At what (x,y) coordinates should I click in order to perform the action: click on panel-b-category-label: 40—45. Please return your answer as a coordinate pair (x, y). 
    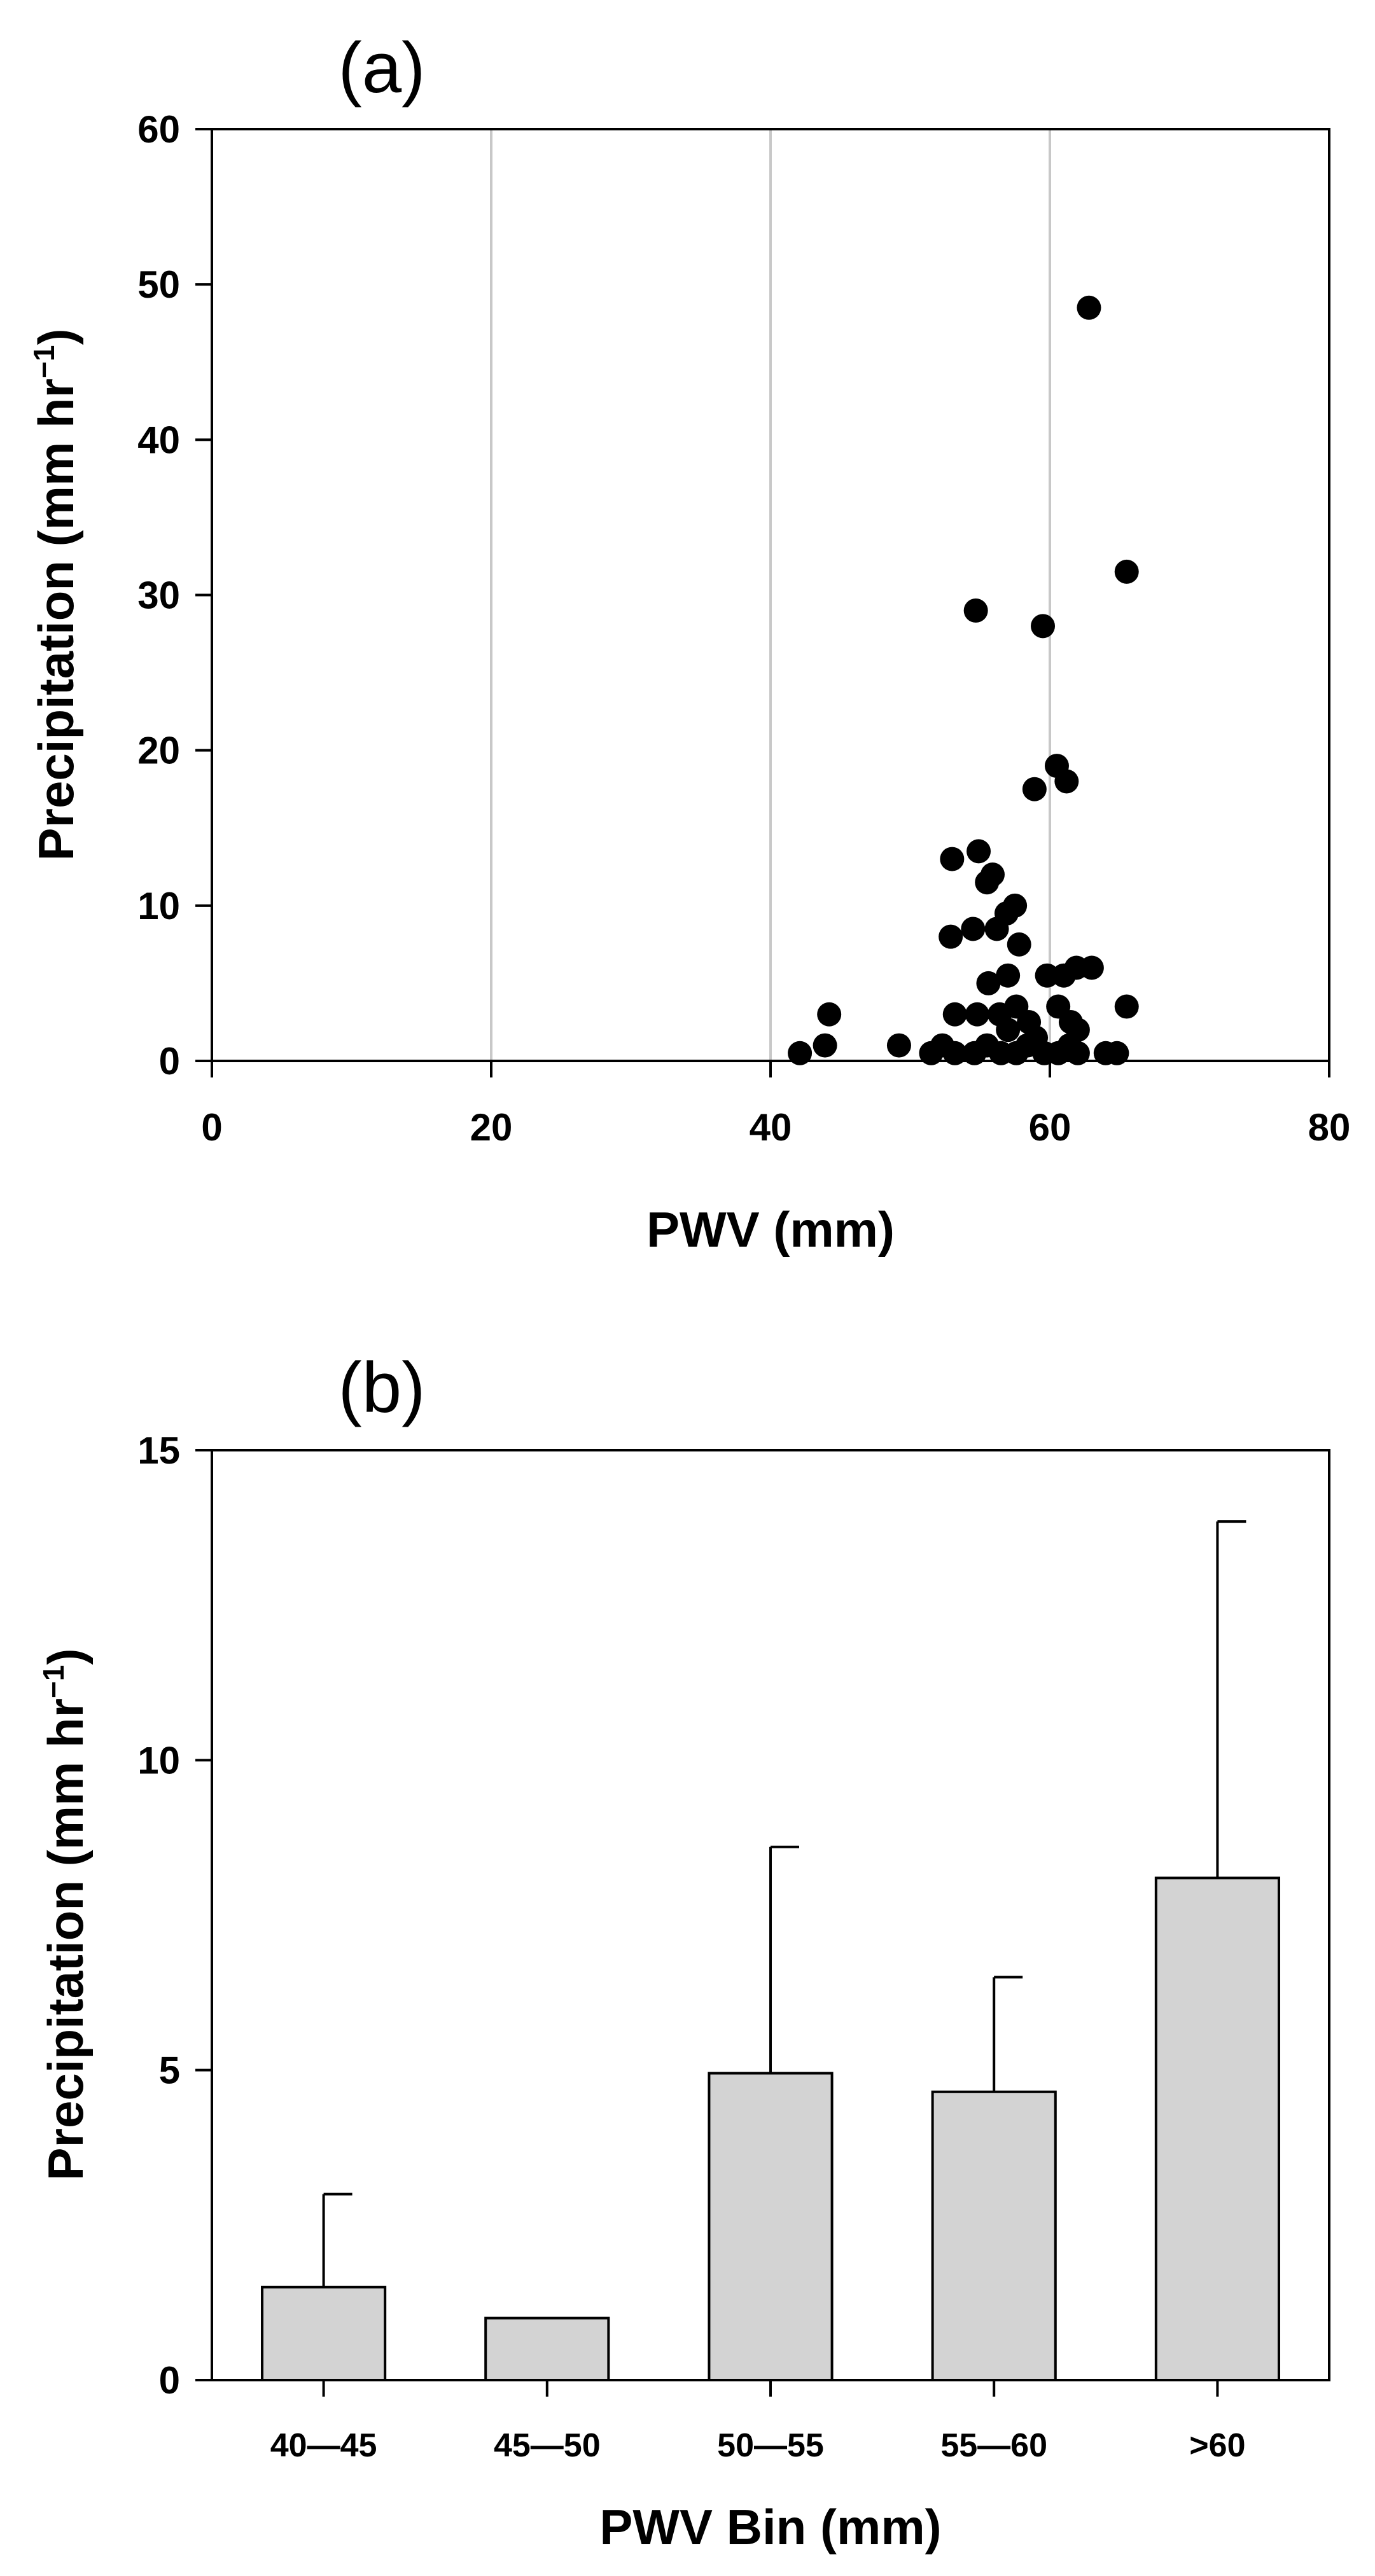
    Looking at the image, I should click on (323, 2445).